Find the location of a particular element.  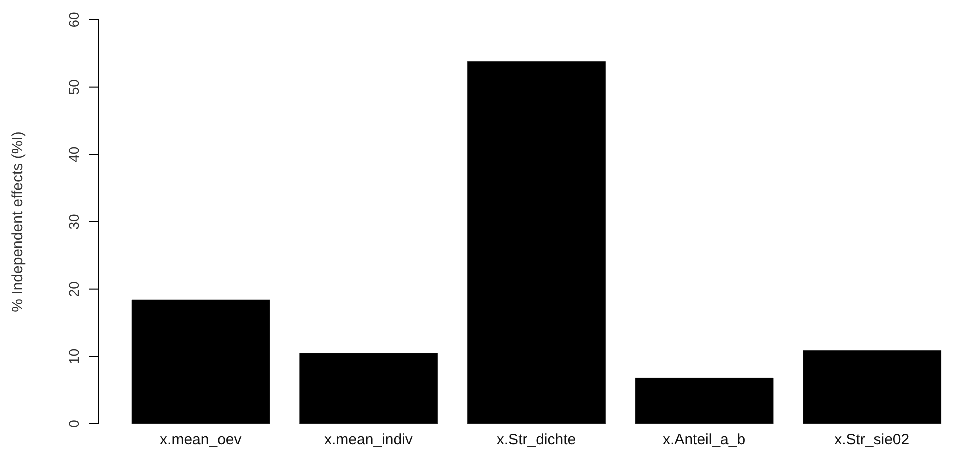

x-tick-label: x.Str_dichte is located at coordinates (536, 440).